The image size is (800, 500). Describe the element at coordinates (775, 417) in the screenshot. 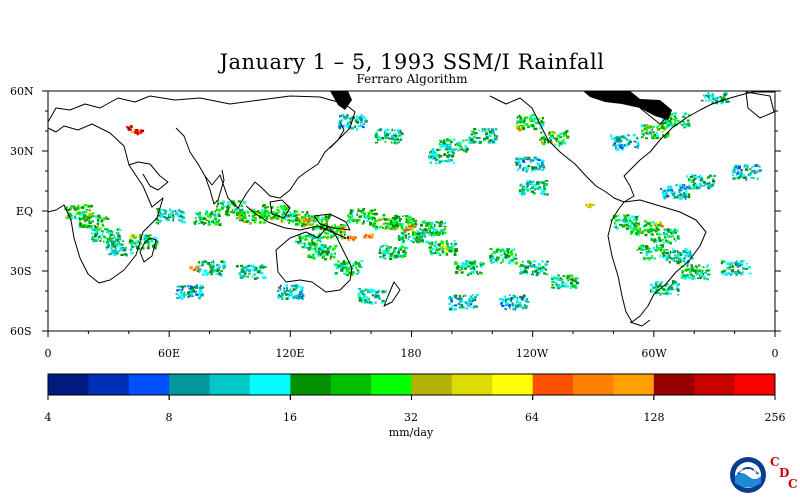

I see `colorbar-tick-label: 256` at that location.